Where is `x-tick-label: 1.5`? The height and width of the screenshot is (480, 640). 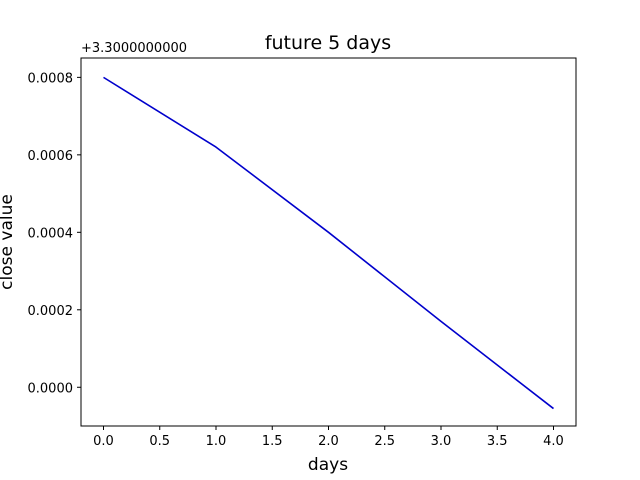 x-tick-label: 1.5 is located at coordinates (272, 441).